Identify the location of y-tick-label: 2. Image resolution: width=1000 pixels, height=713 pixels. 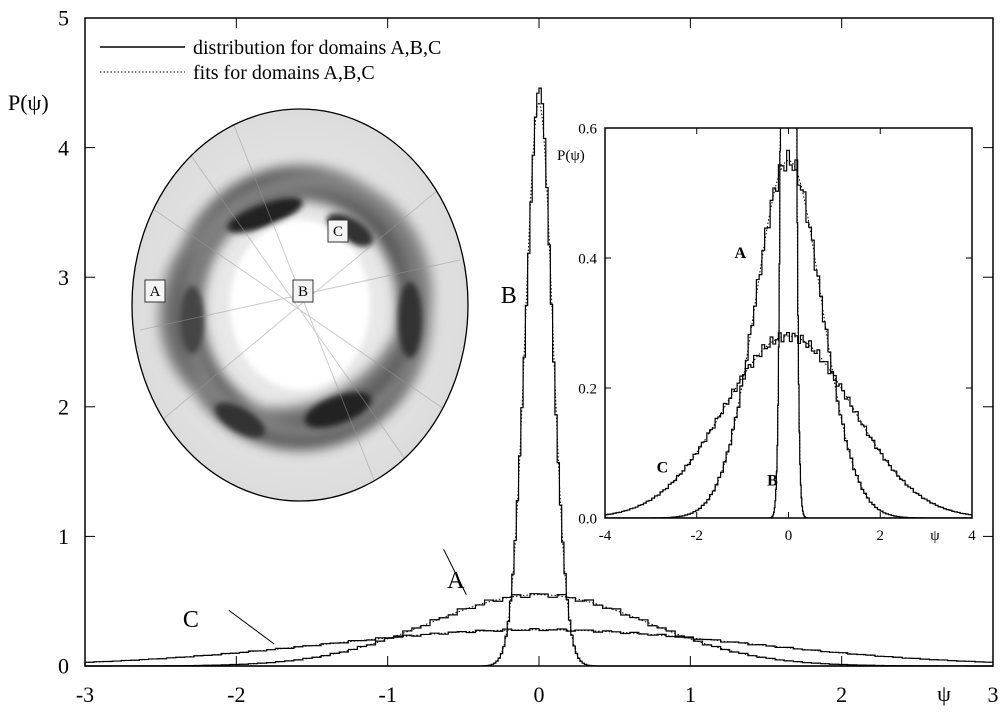
(63, 407).